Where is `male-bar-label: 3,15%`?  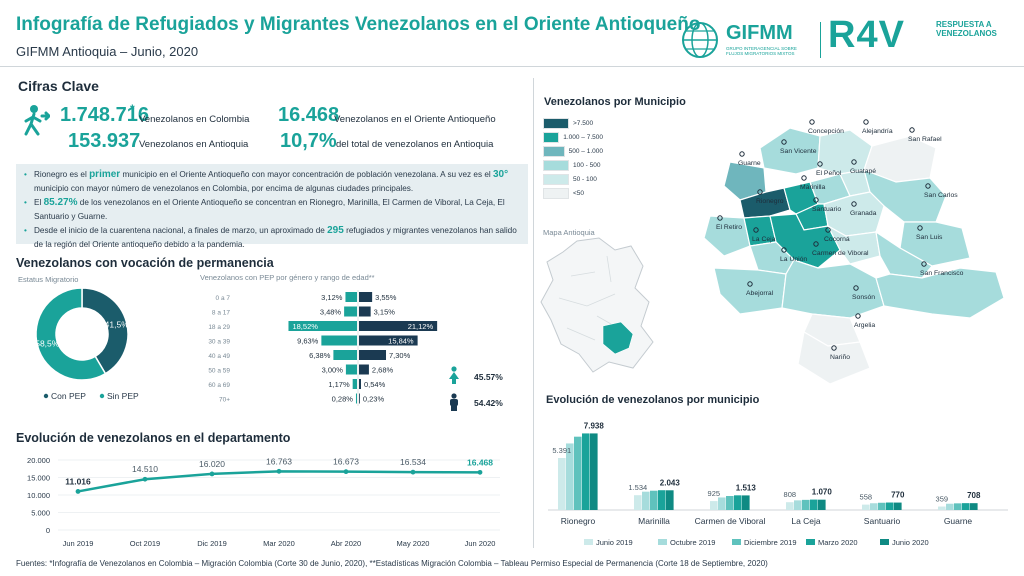
male-bar-label: 3,15% is located at coordinates (385, 312).